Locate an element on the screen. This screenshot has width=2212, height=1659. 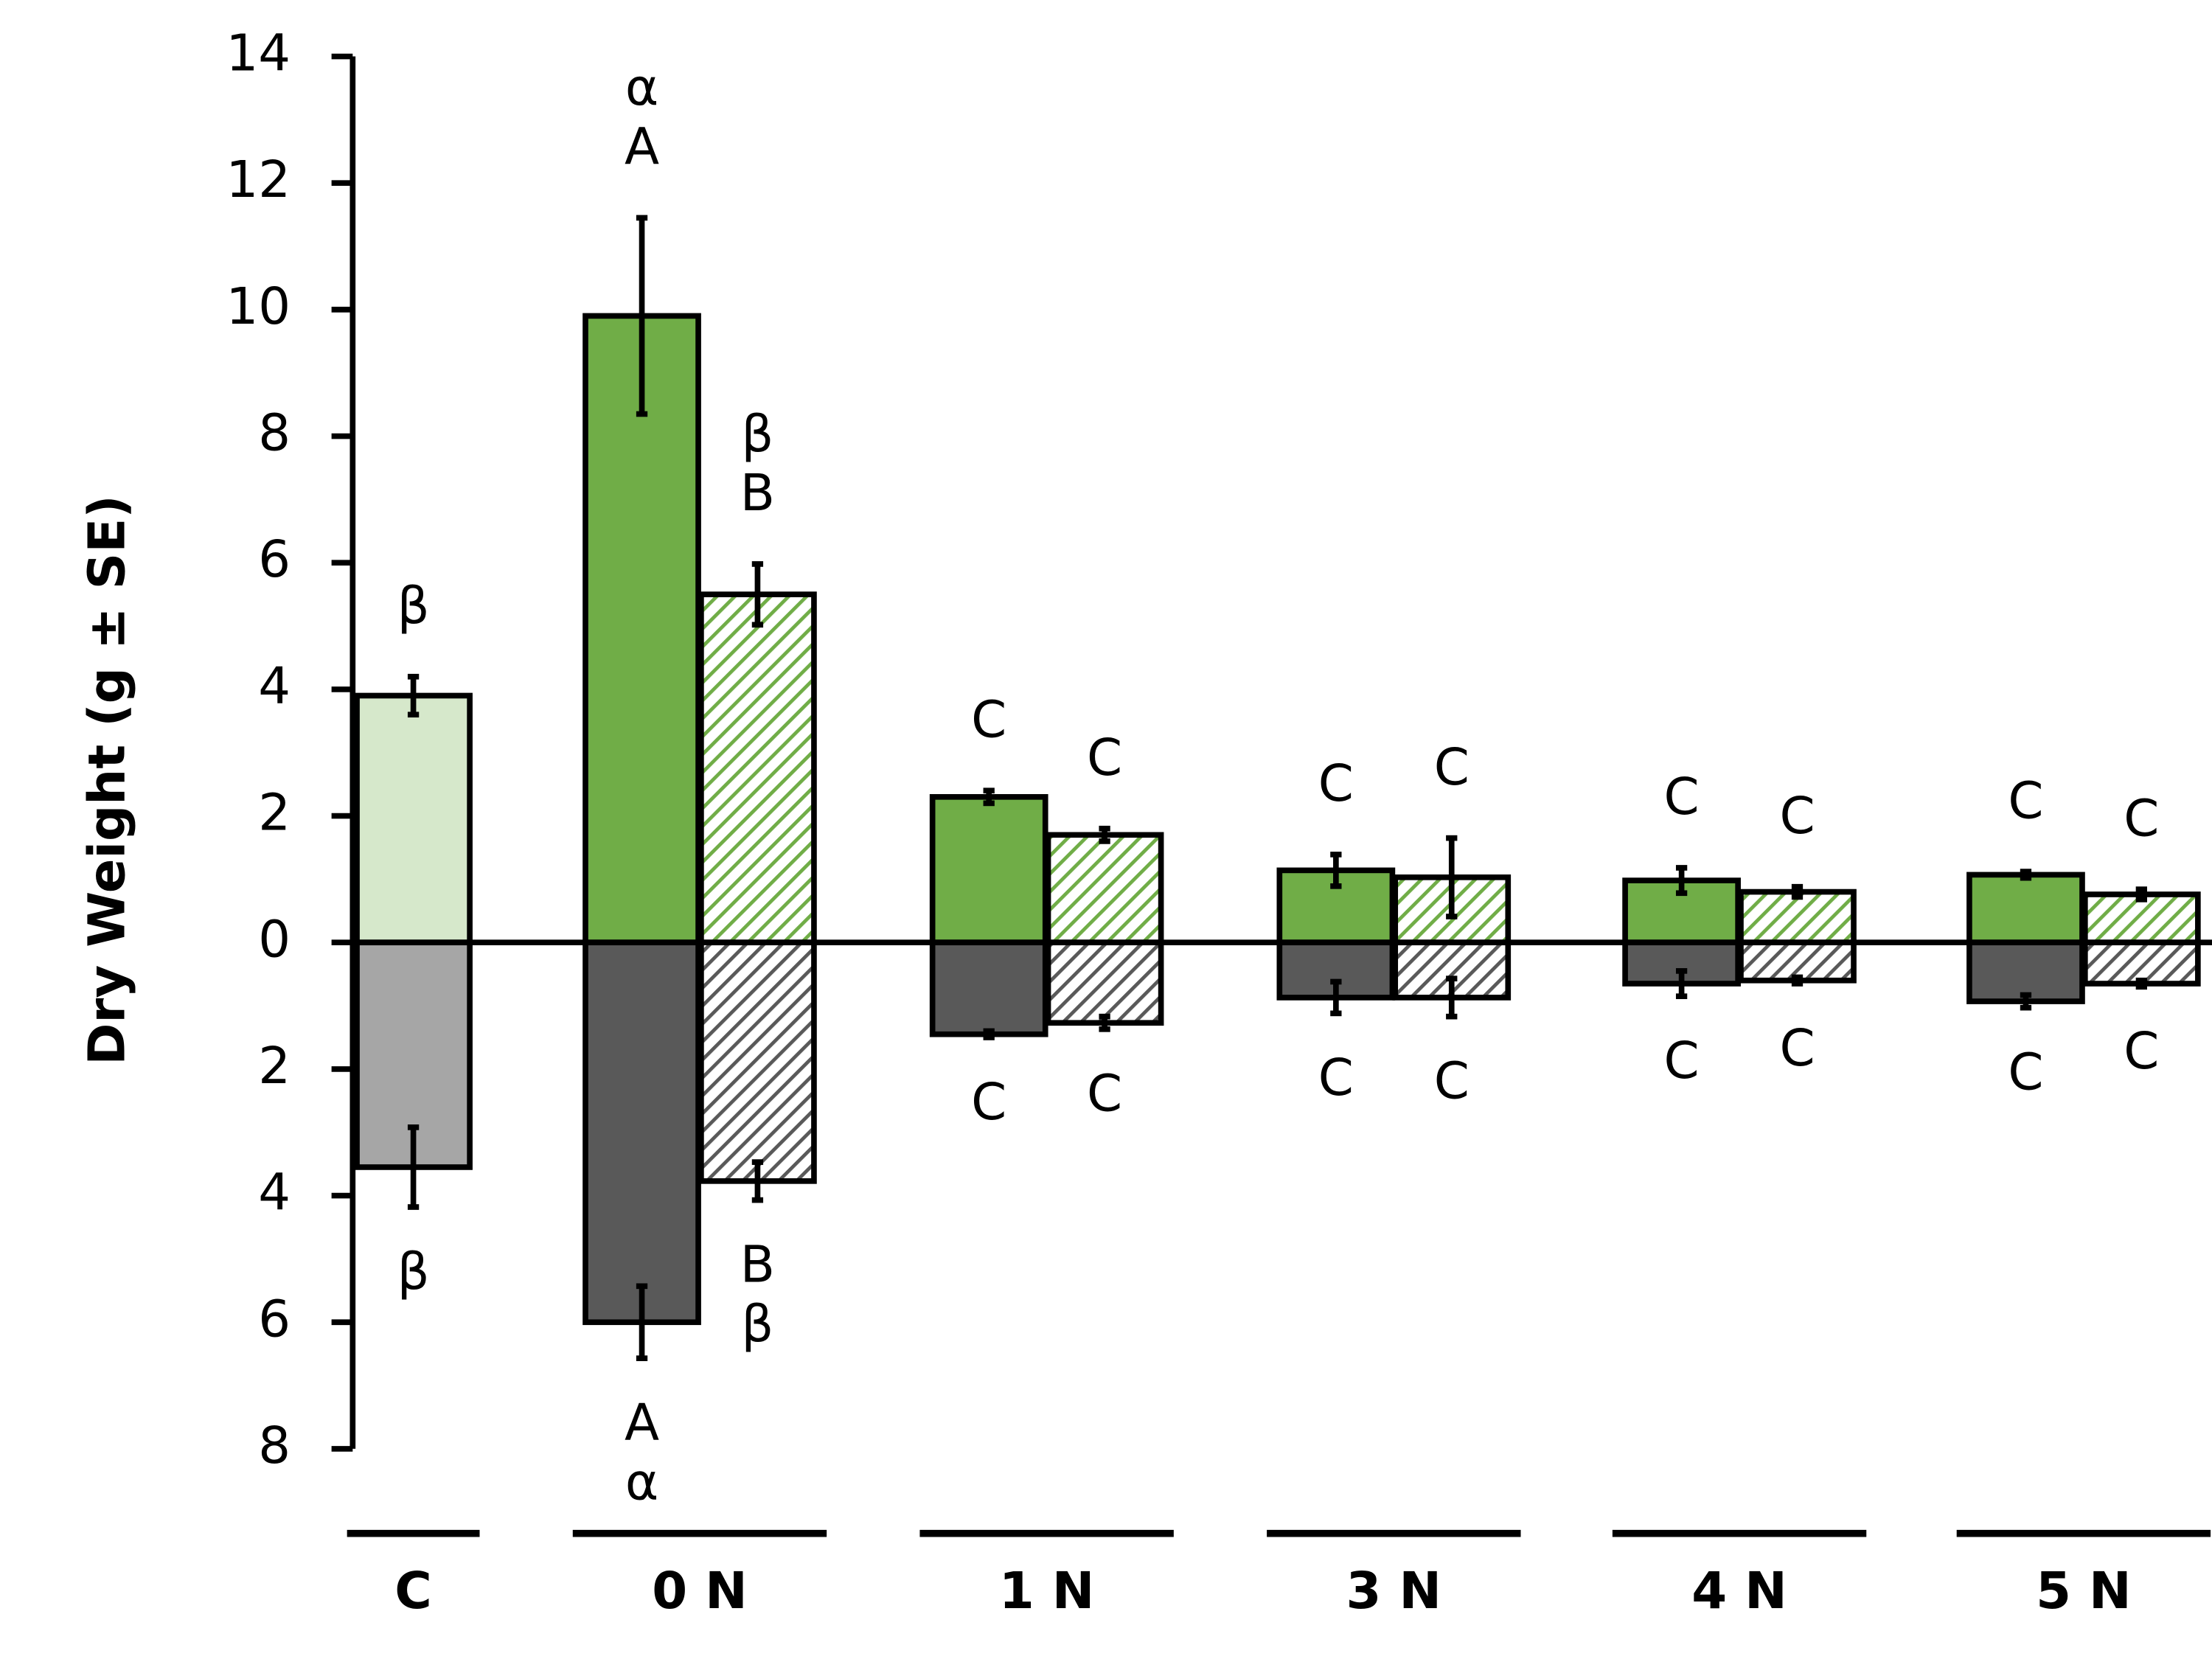
y-tick-label: 0 is located at coordinates (274, 939).